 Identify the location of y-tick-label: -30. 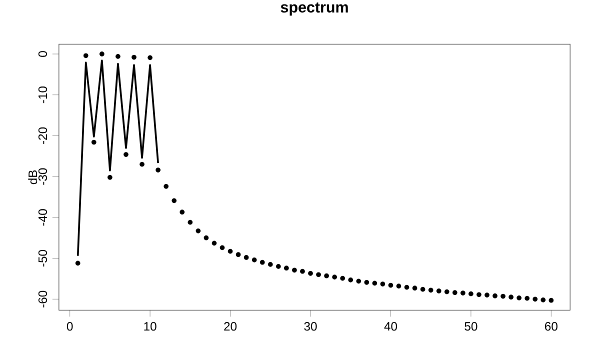
(43, 176).